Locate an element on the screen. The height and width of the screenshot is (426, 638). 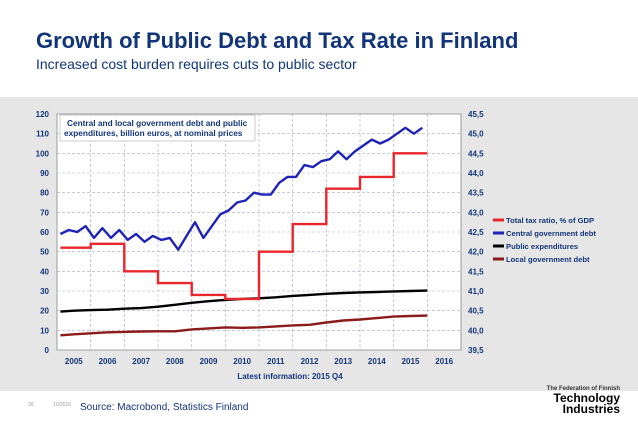
y-tick-left: 60 is located at coordinates (44, 232).